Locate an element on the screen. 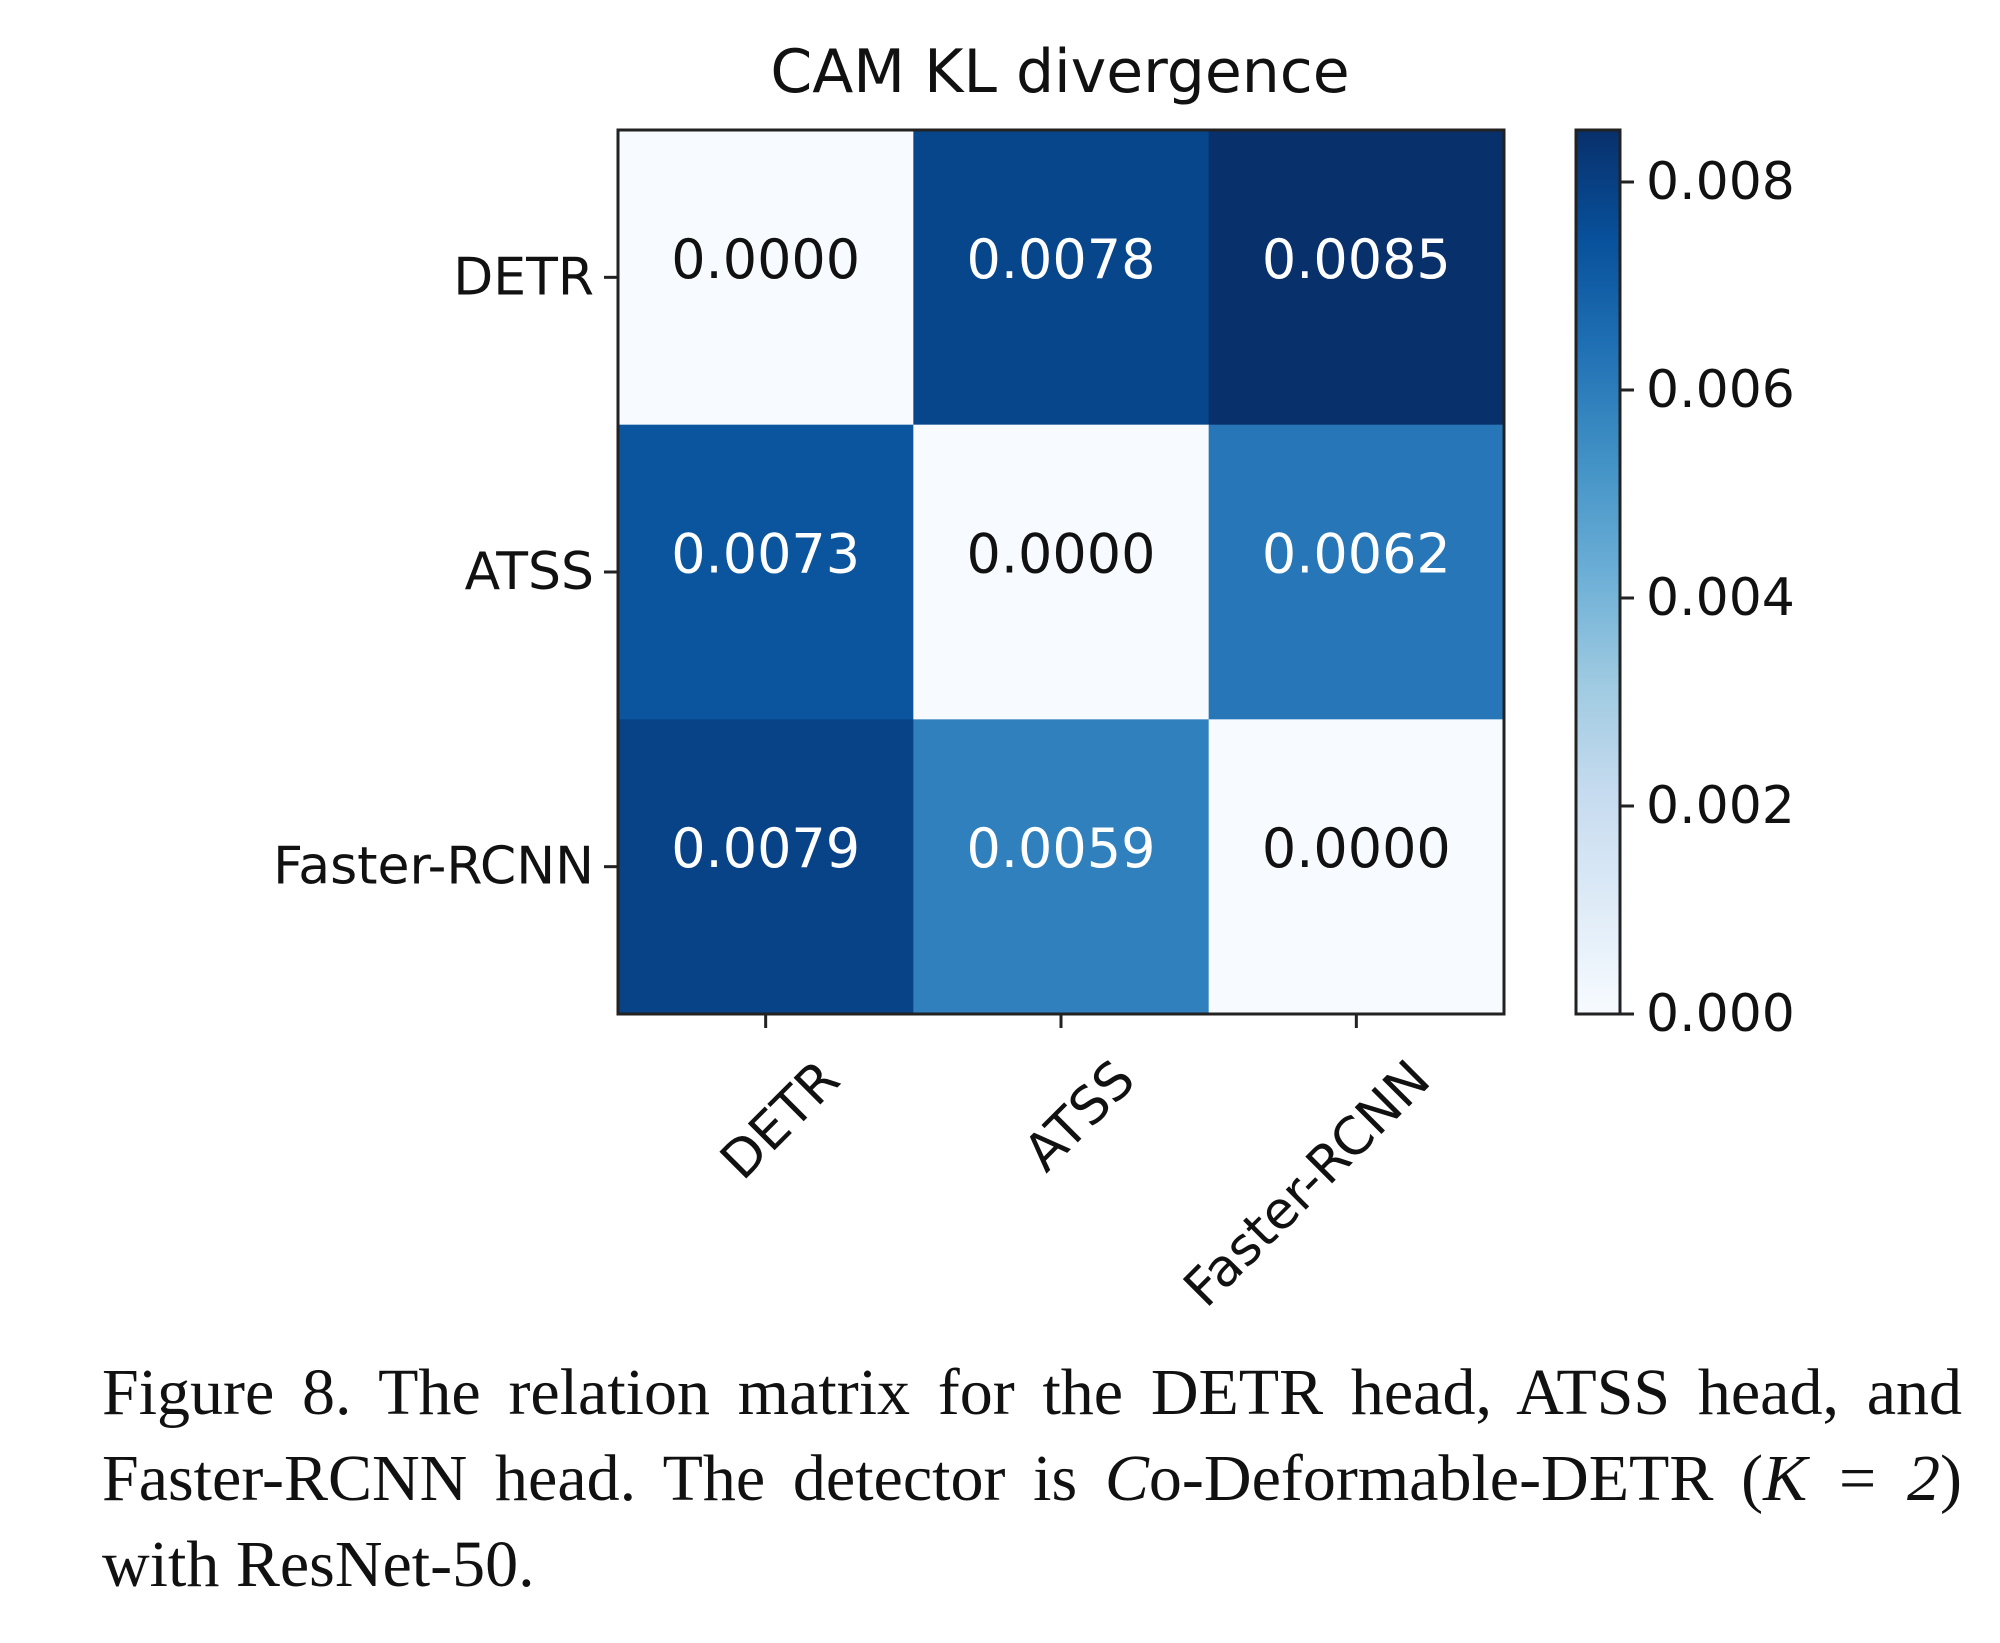 The height and width of the screenshot is (1643, 2000). caption-co-symbol: C is located at coordinates (1126, 1478).